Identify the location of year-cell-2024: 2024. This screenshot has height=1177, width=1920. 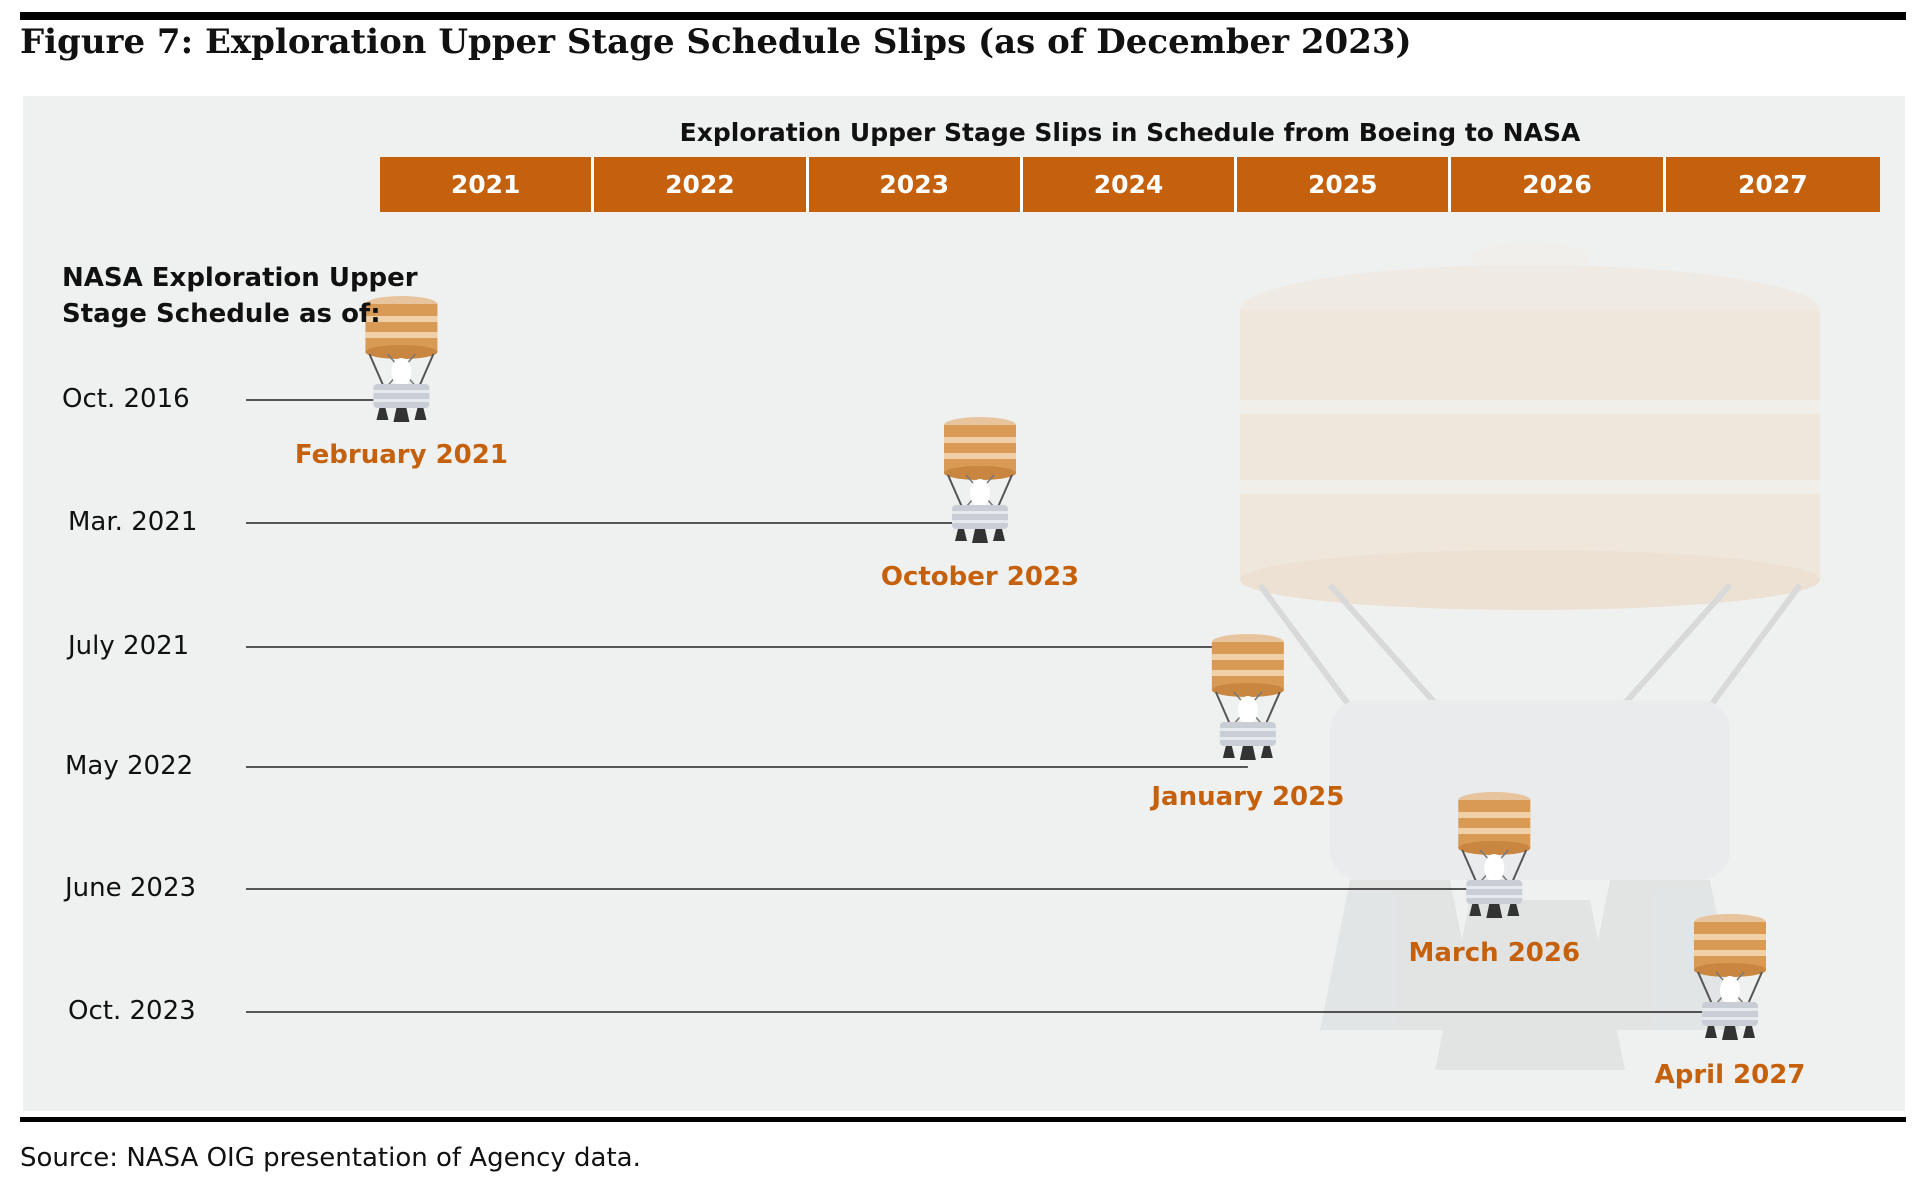
(1130, 184).